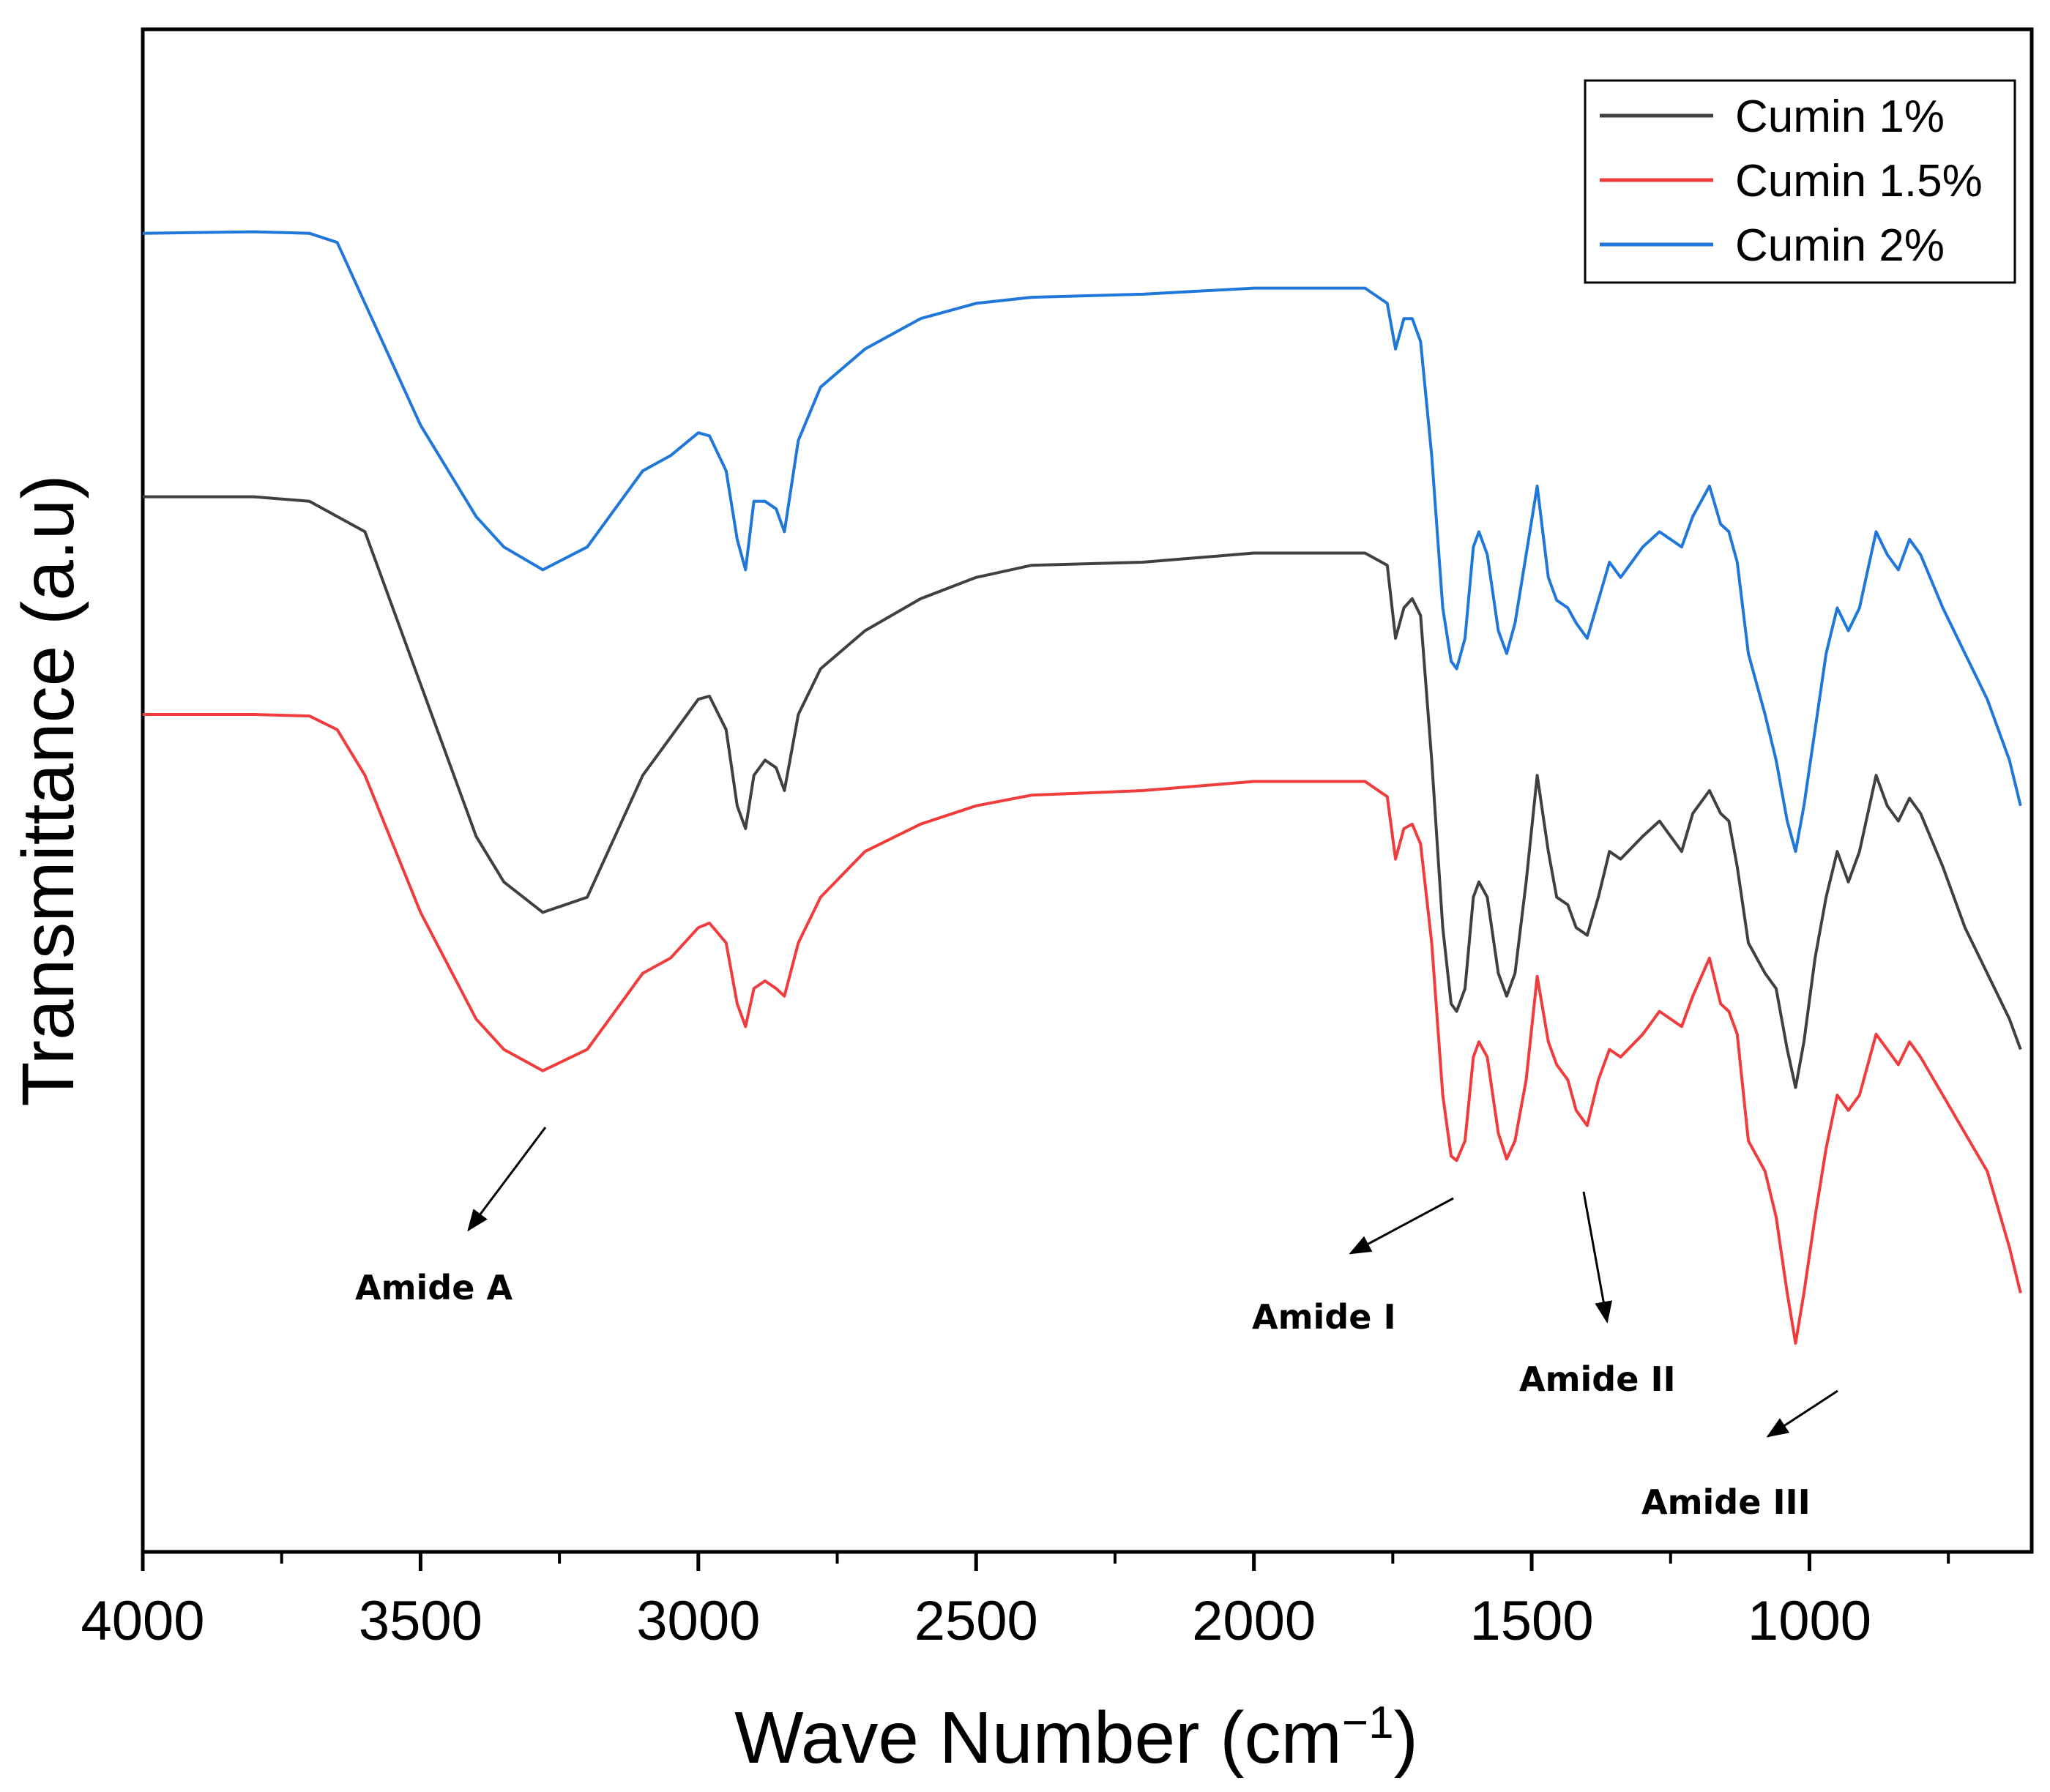  Describe the element at coordinates (1840, 117) in the screenshot. I see `legend-label-cumin-1: Cumin 1%` at that location.